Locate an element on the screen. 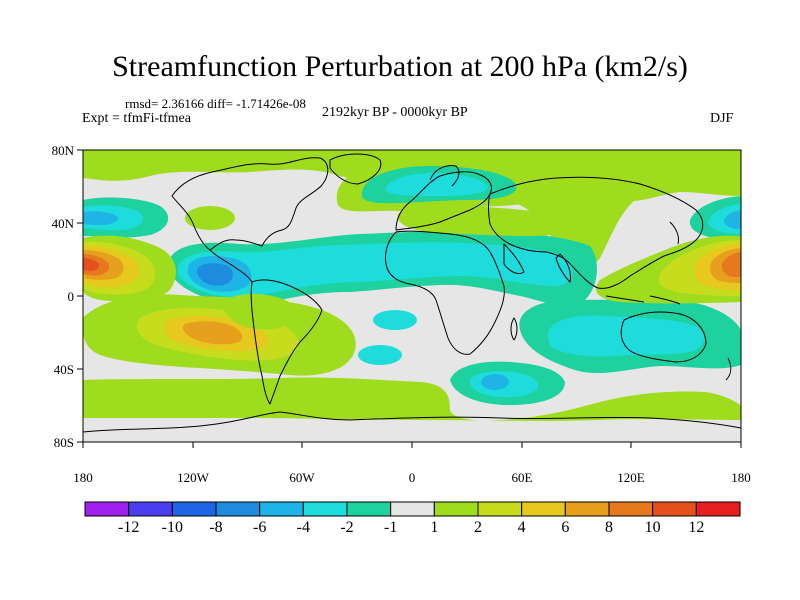  contour-indian-core is located at coordinates (626, 336).